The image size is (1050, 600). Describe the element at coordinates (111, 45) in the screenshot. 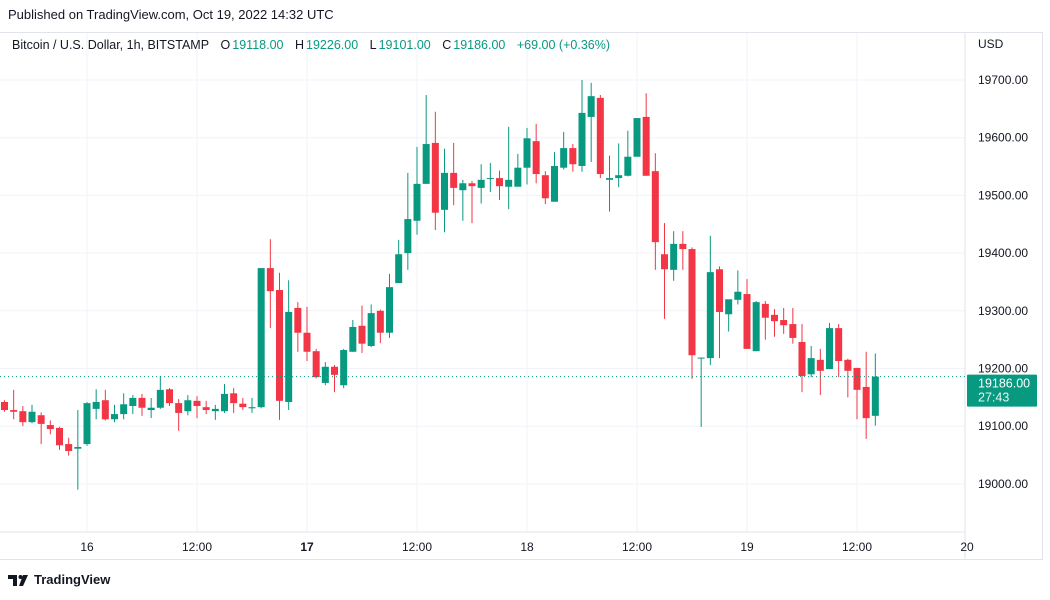

I see `symbol-title: Bitcoin / U.S. Dollar, 1h, BITSTAMP` at that location.